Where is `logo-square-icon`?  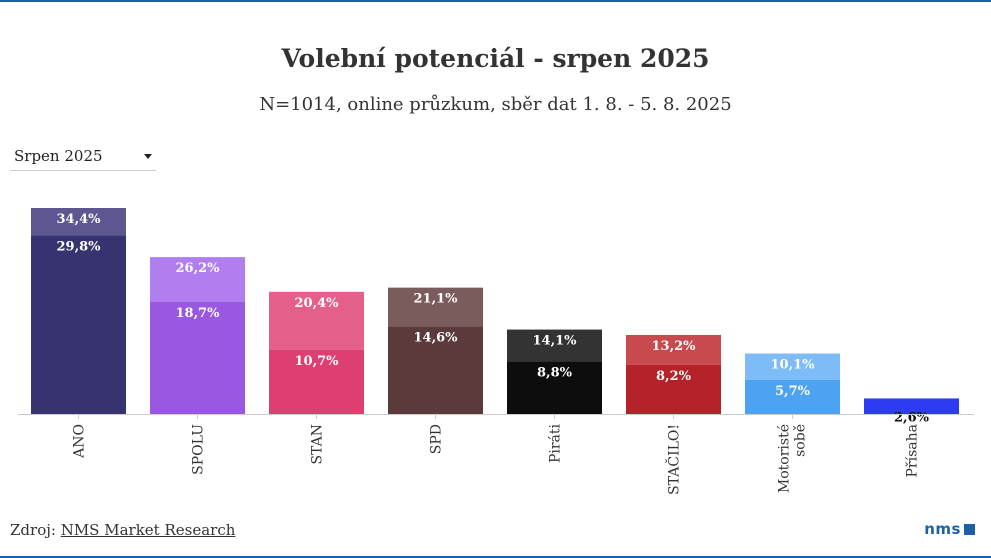
logo-square-icon is located at coordinates (969, 529).